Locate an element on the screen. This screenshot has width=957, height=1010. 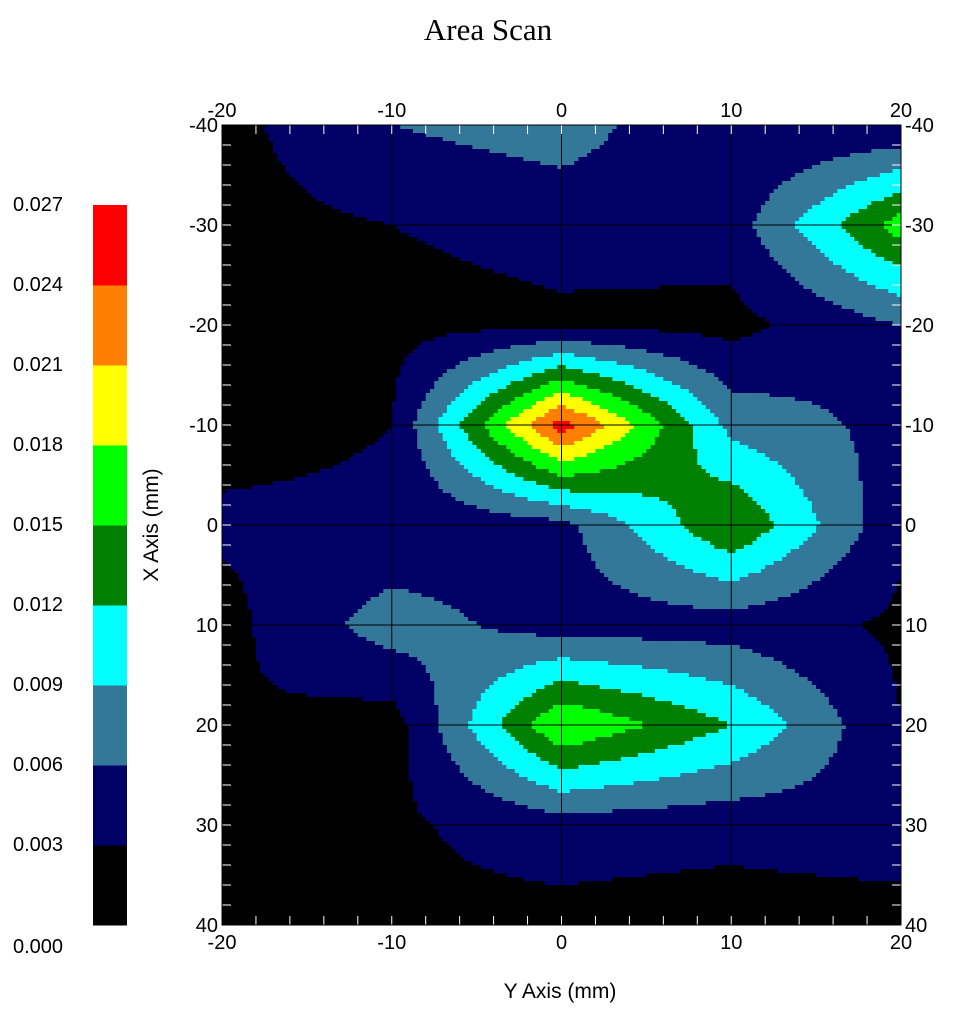
colorbar-label: 0.021 is located at coordinates (38, 365).